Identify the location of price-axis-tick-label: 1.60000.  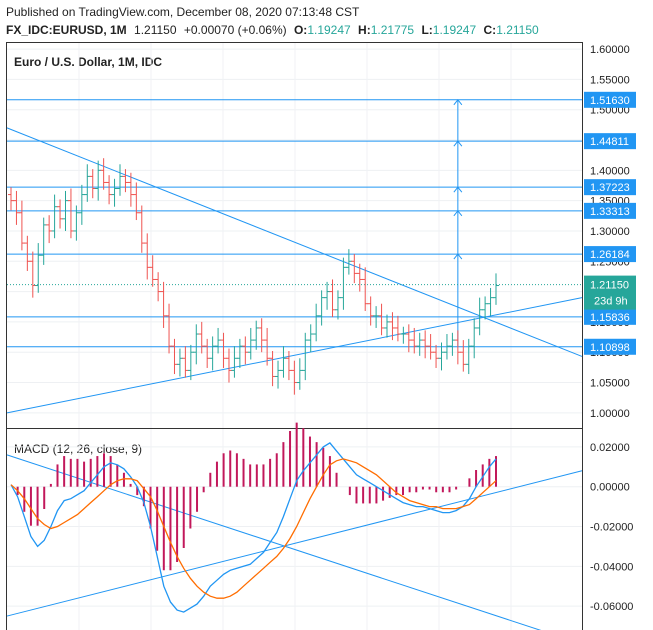
(610, 50).